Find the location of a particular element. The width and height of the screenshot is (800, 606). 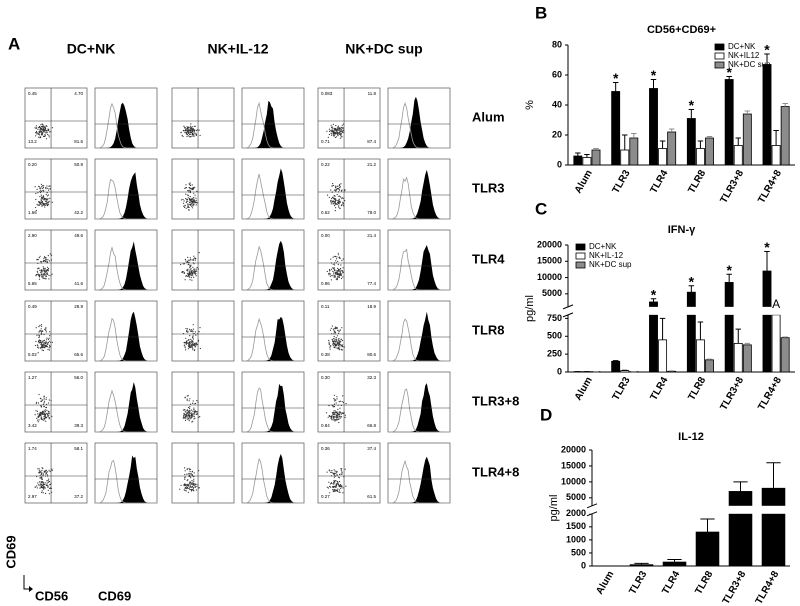

column-header: NK+IL-12 is located at coordinates (237, 49).